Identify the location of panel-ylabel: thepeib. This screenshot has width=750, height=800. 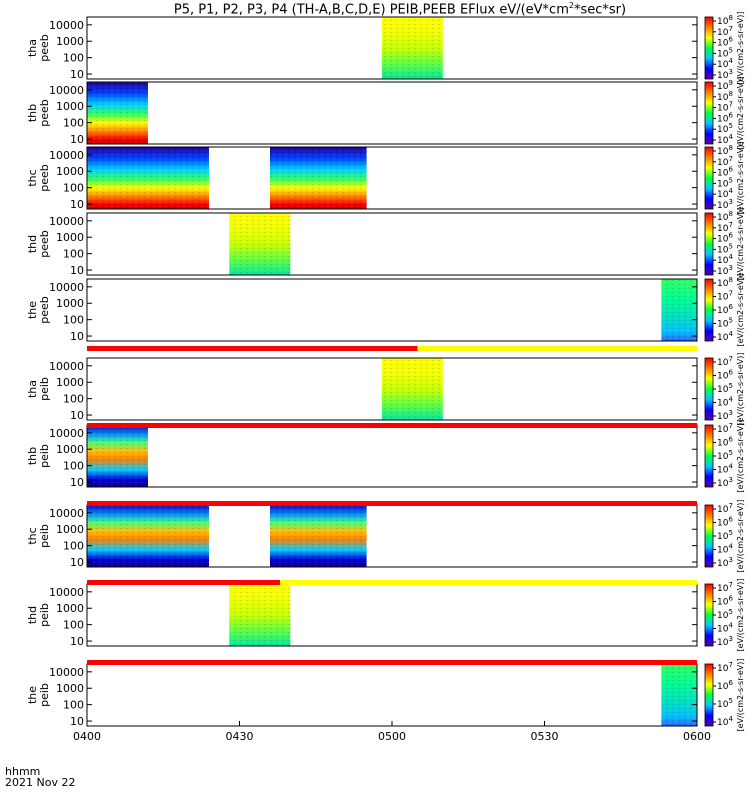
(38, 695).